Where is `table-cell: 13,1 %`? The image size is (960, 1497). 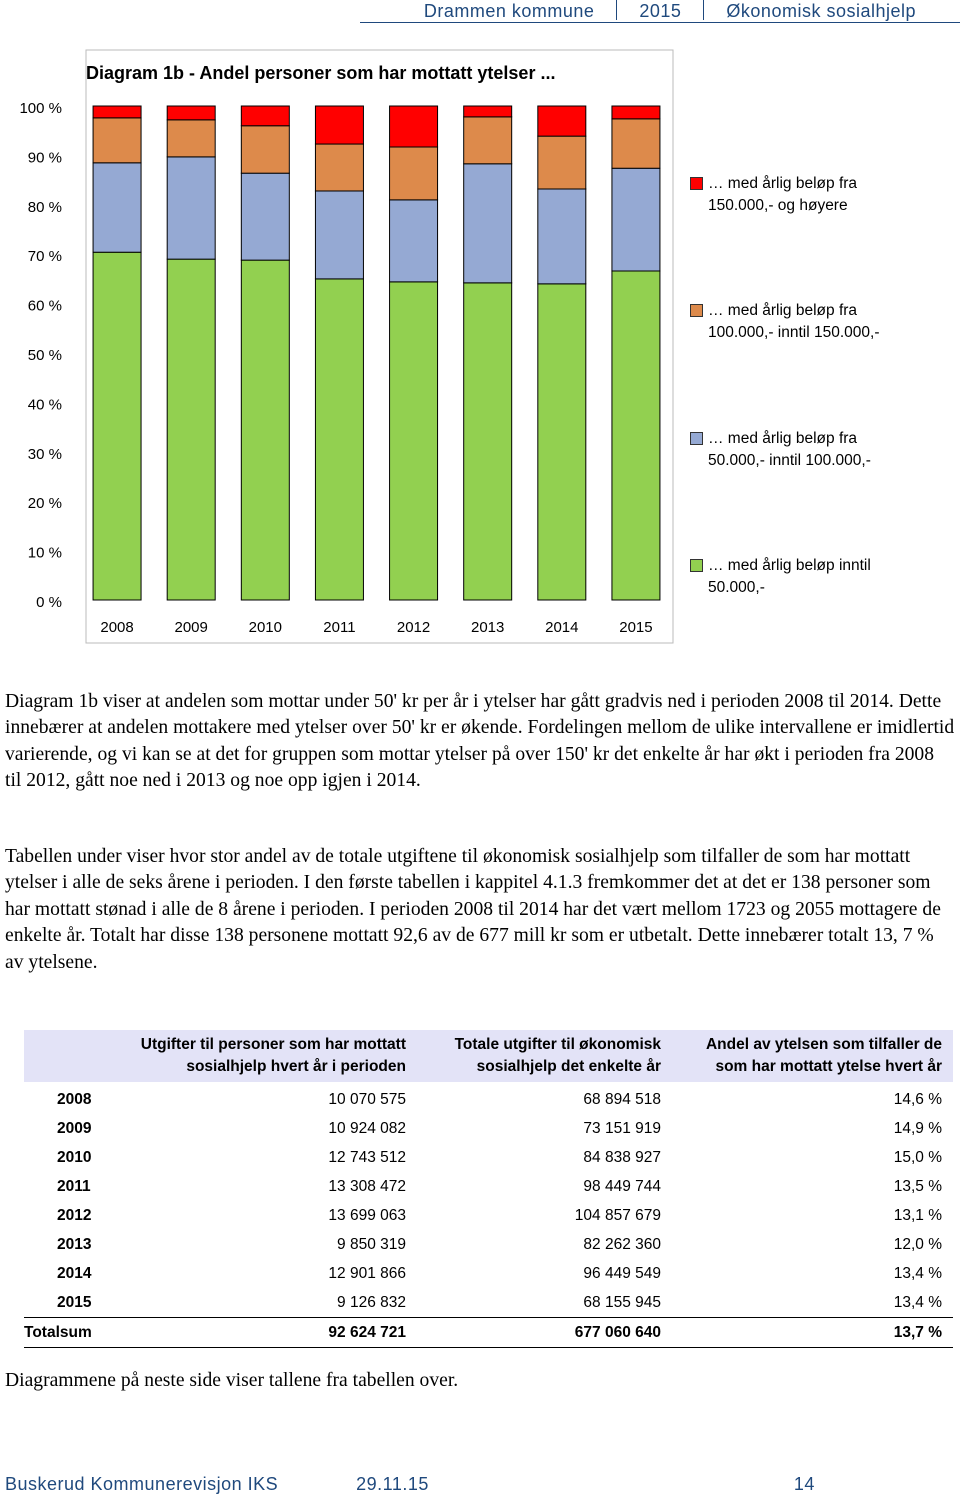 table-cell: 13,1 % is located at coordinates (917, 1215).